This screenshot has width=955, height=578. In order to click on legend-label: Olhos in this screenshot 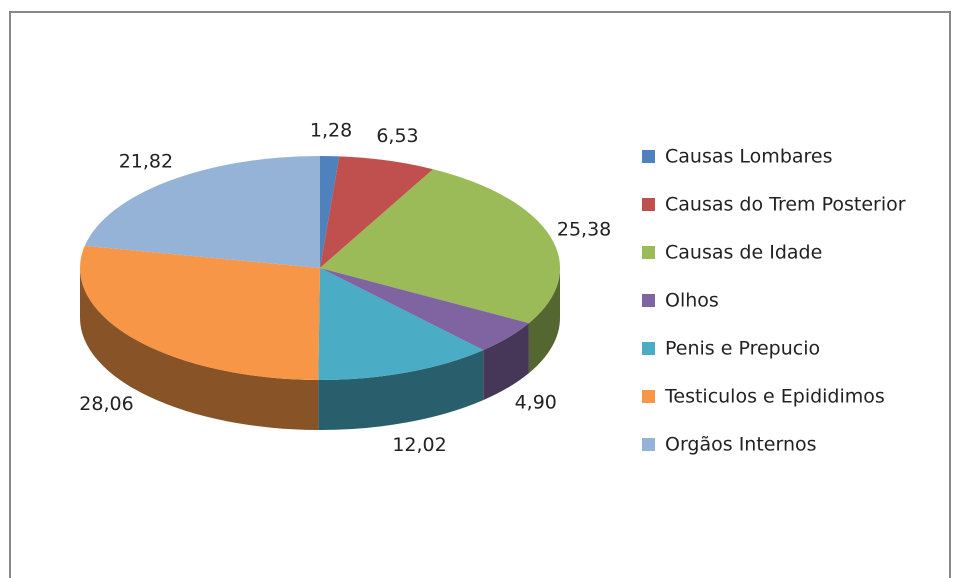, I will do `click(692, 301)`.